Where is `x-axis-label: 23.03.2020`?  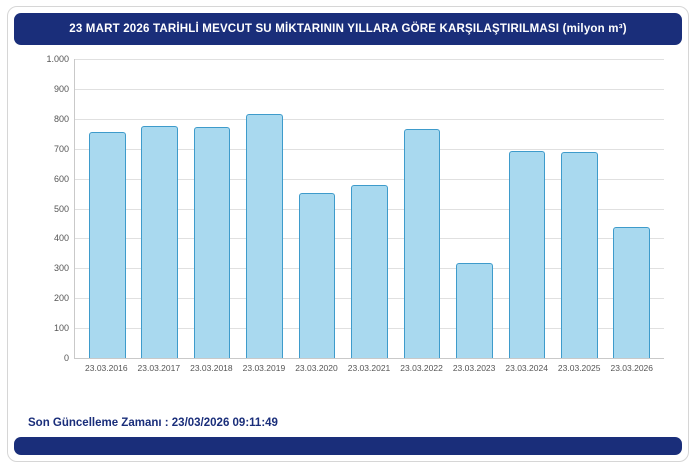 x-axis-label: 23.03.2020 is located at coordinates (316, 368).